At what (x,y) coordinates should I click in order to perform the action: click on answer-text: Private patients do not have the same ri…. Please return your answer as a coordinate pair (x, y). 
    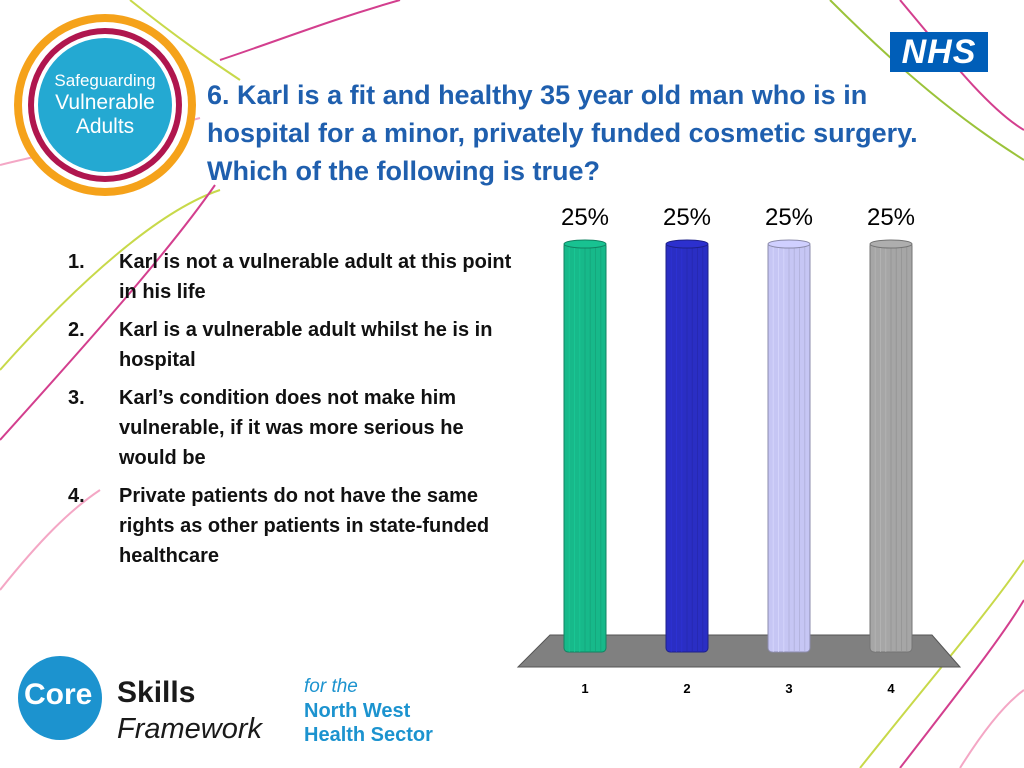
    Looking at the image, I should click on (304, 526).